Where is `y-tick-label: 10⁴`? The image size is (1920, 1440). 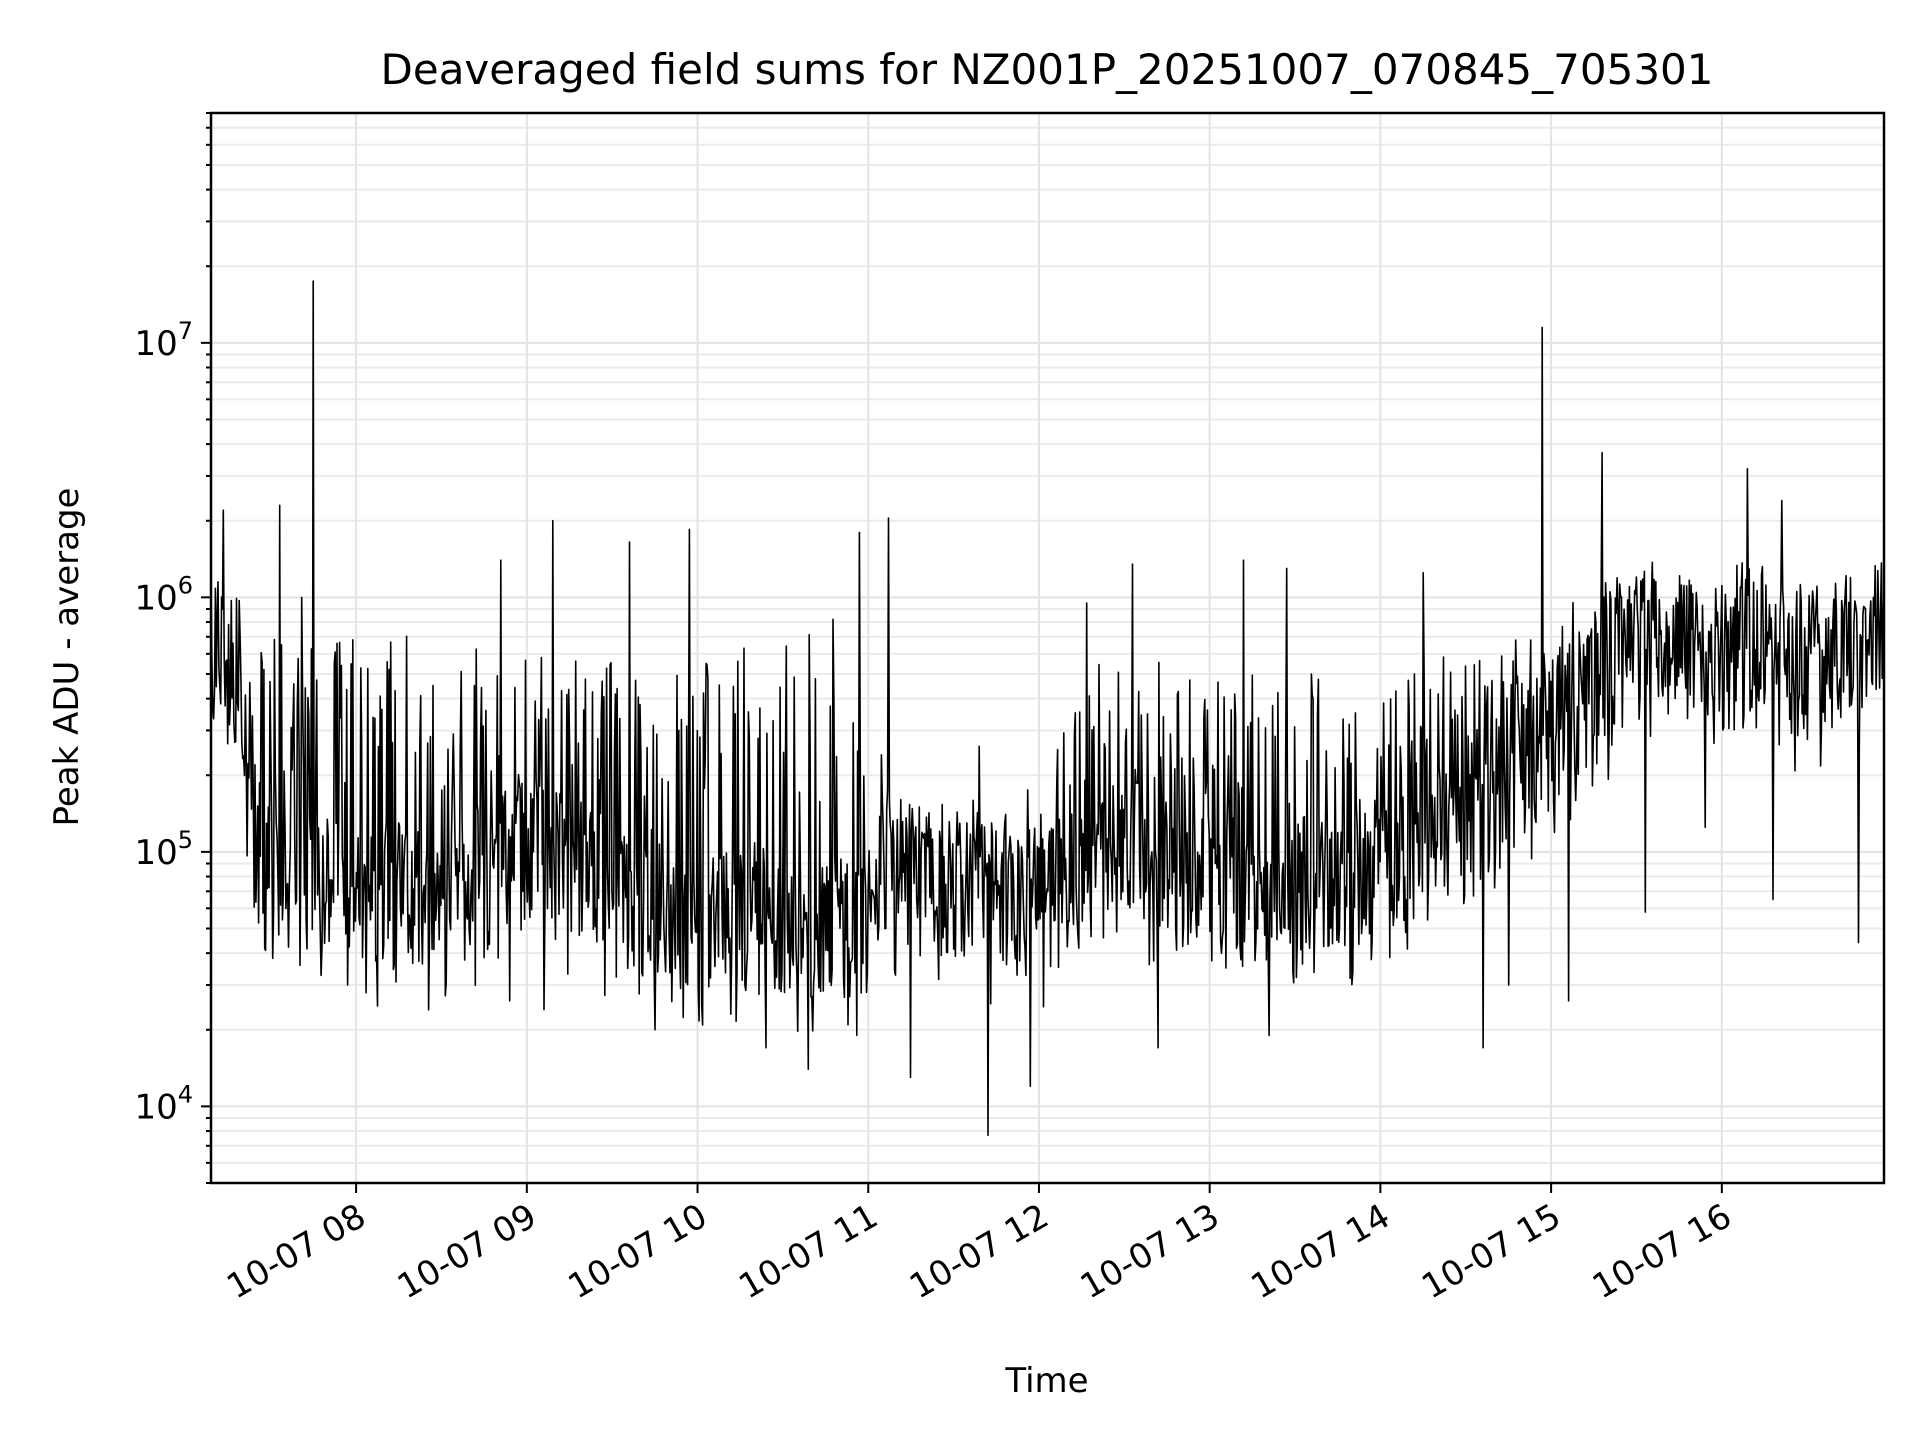 y-tick-label: 10⁴ is located at coordinates (163, 1103).